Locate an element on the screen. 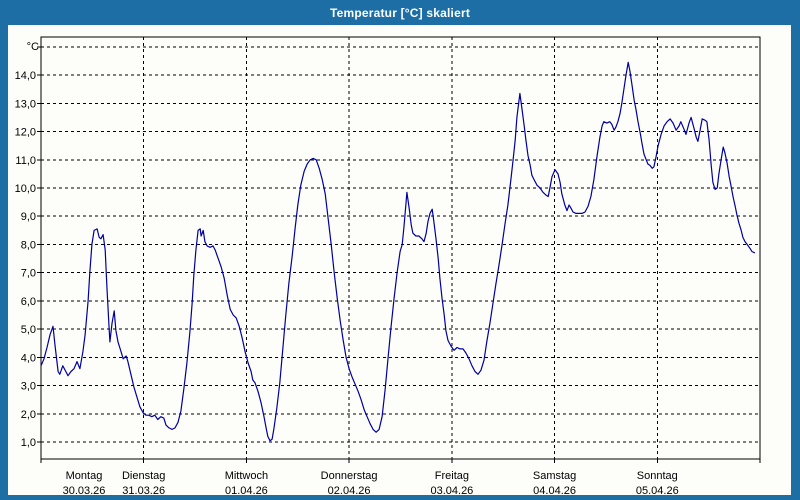 This screenshot has height=500, width=800. day-name-label: Sonntag is located at coordinates (657, 476).